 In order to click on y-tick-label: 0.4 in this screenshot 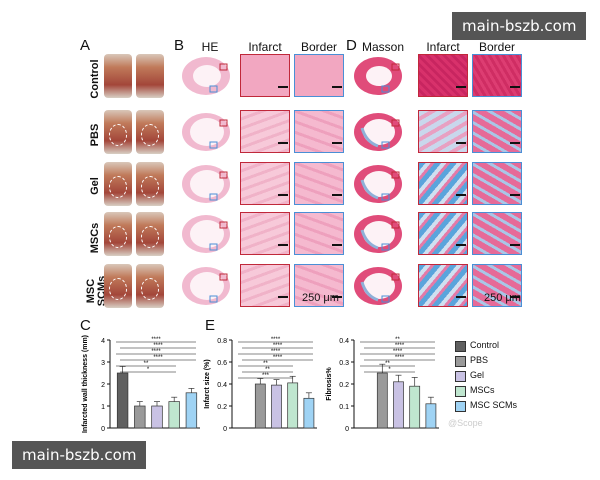, I will do `click(344, 341)`.